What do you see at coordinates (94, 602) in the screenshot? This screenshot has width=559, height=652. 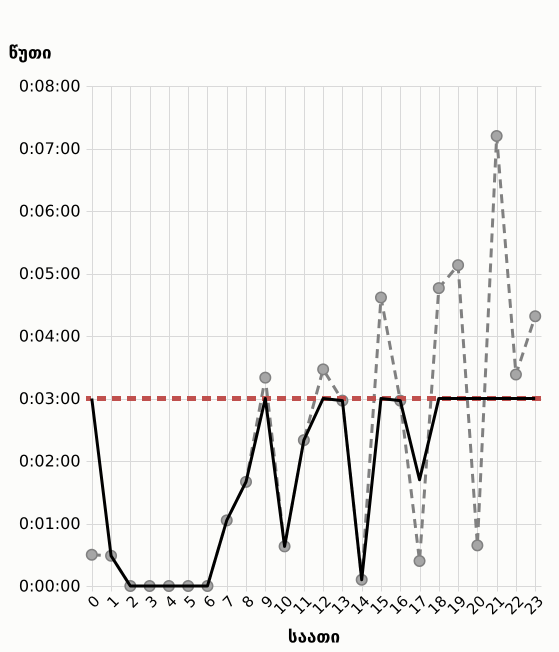 I see `x-tick-label: 0` at bounding box center [94, 602].